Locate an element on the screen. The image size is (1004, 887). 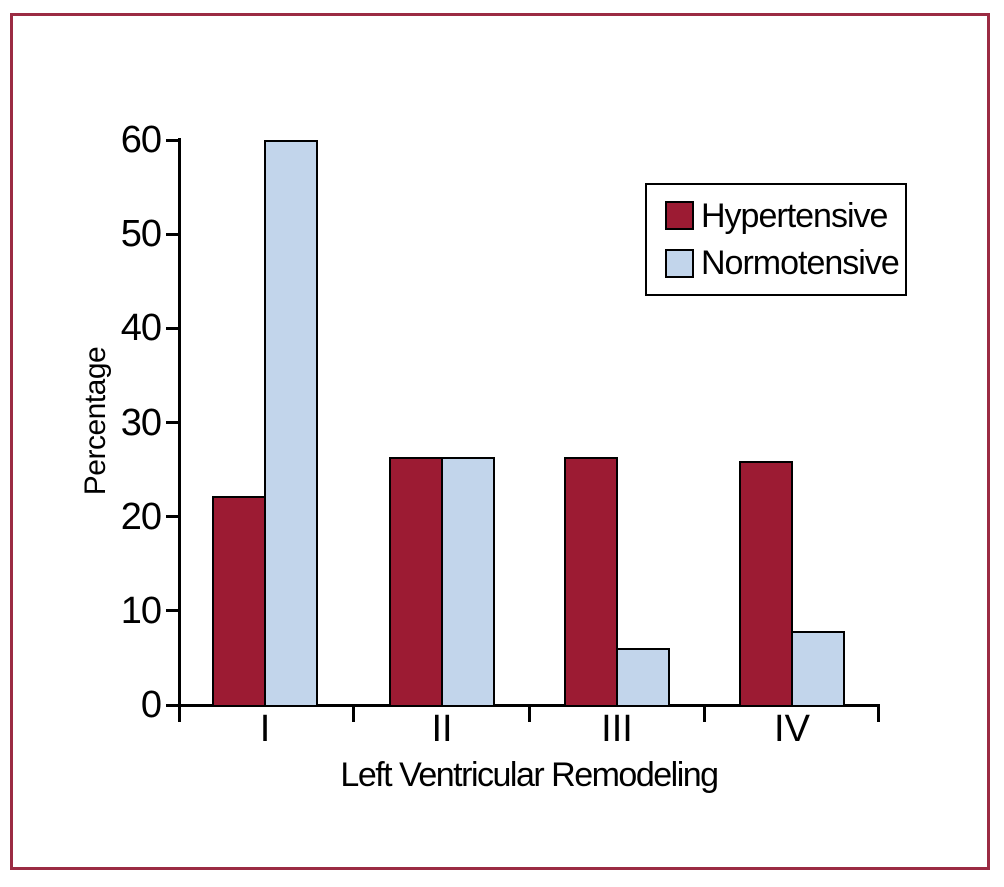
x-axis-title: Left Ventricular Remodeling is located at coordinates (529, 775).